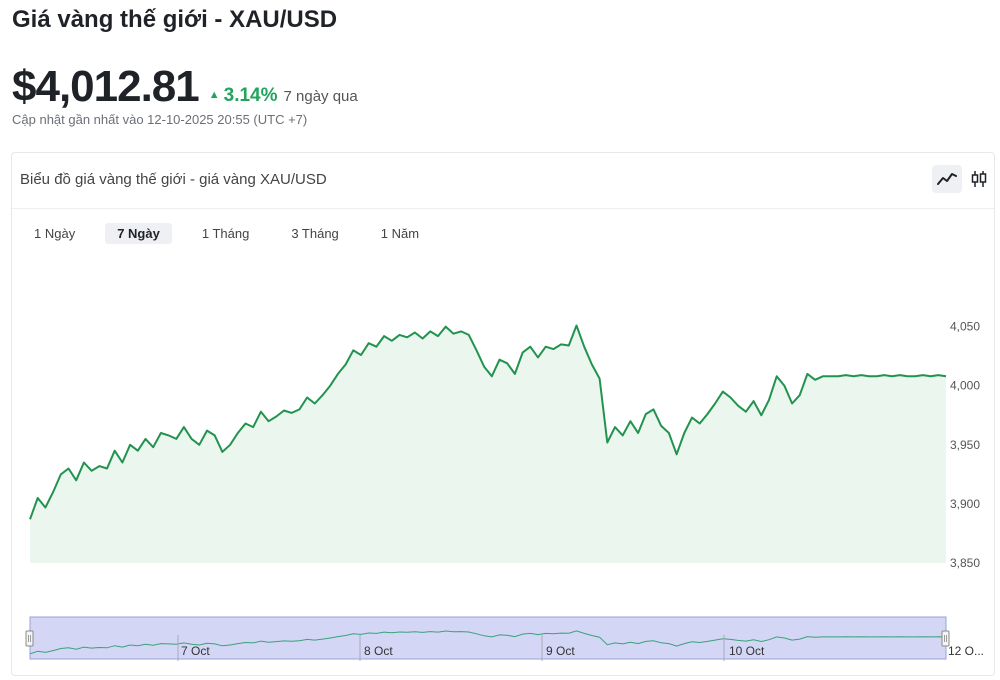 The width and height of the screenshot is (1000, 680). I want to click on y-tick-label: 3,850, so click(965, 563).